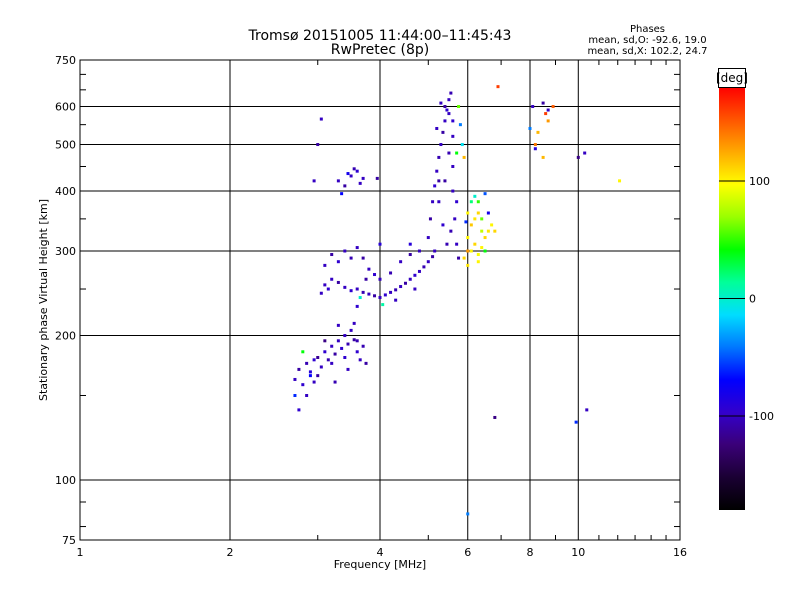  What do you see at coordinates (380, 36) in the screenshot?
I see `chart-title: Tromsø 20151005 11:44:00–11:45:43` at bounding box center [380, 36].